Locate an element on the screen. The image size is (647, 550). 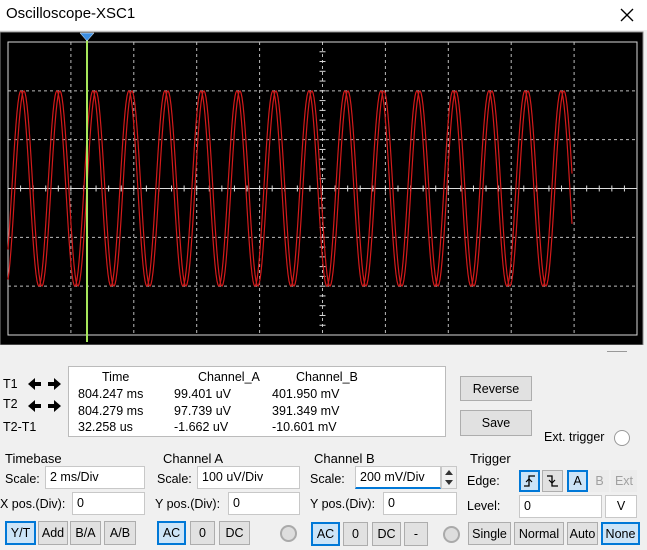
timebase-scale: 2 ms/Div is located at coordinates (95, 477).